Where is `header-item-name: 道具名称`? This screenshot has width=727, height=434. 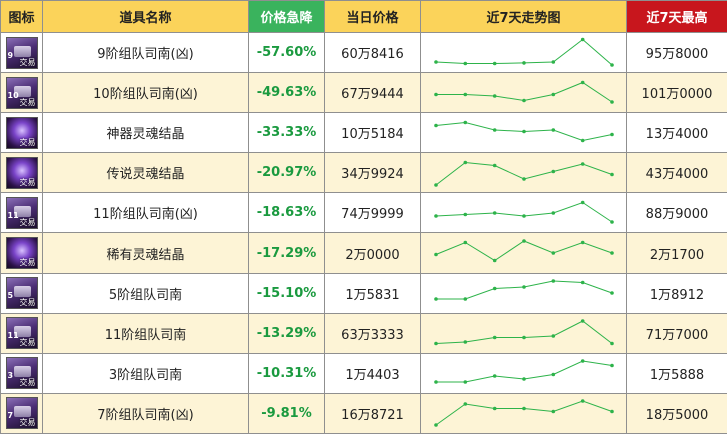
header-item-name: 道具名称 is located at coordinates (145, 16).